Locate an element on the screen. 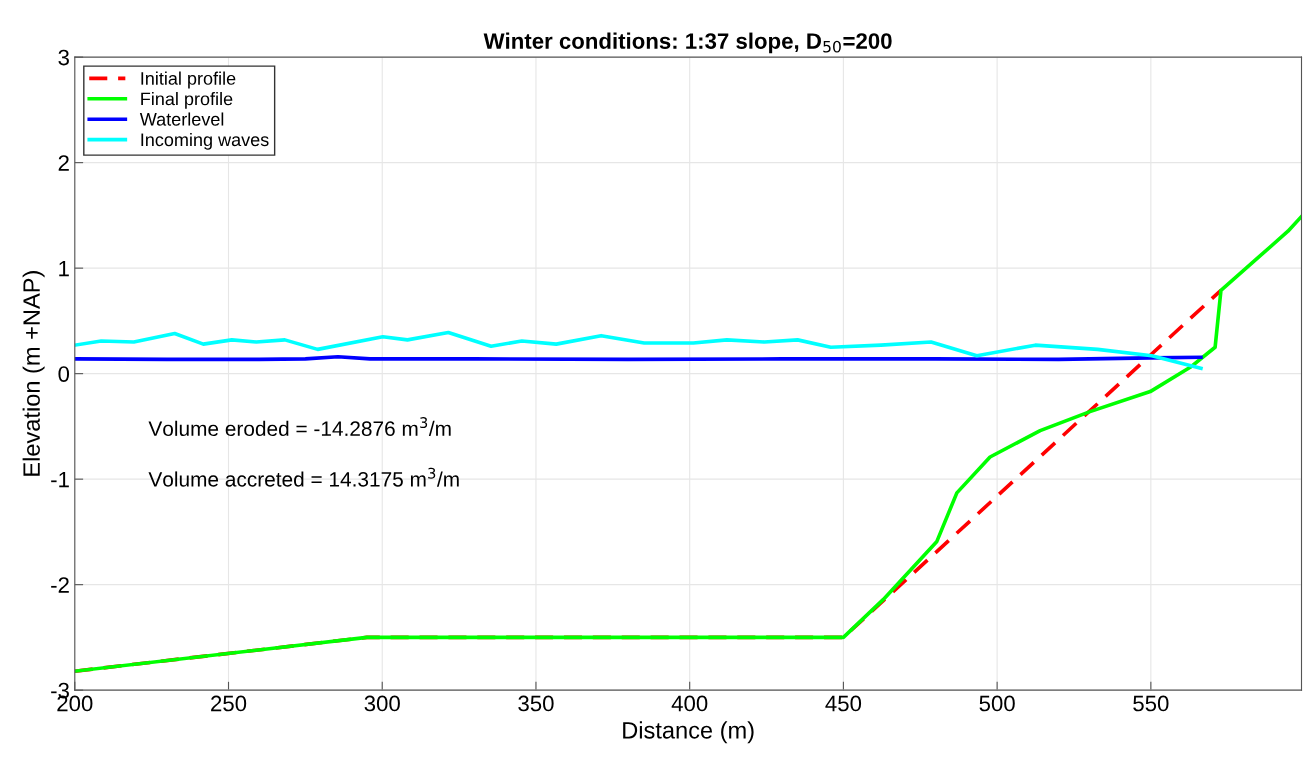  y-axis-title: Elevation (m +NAP) is located at coordinates (33, 373).